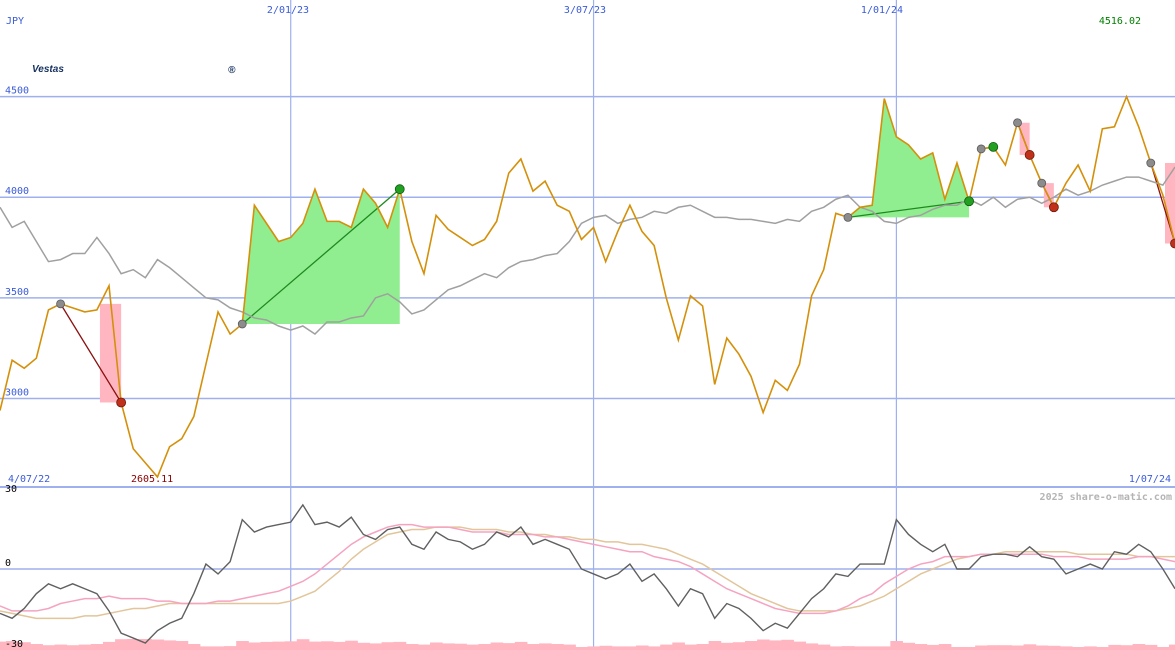 The height and width of the screenshot is (650, 1175). Describe the element at coordinates (15, 21) in the screenshot. I see `currency-label: JPY` at that location.